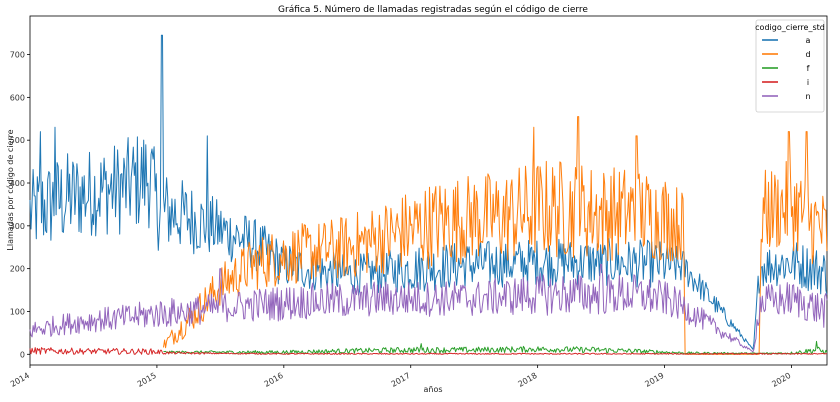 The image size is (840, 402). Describe the element at coordinates (790, 66) in the screenshot. I see `legend-box` at that location.